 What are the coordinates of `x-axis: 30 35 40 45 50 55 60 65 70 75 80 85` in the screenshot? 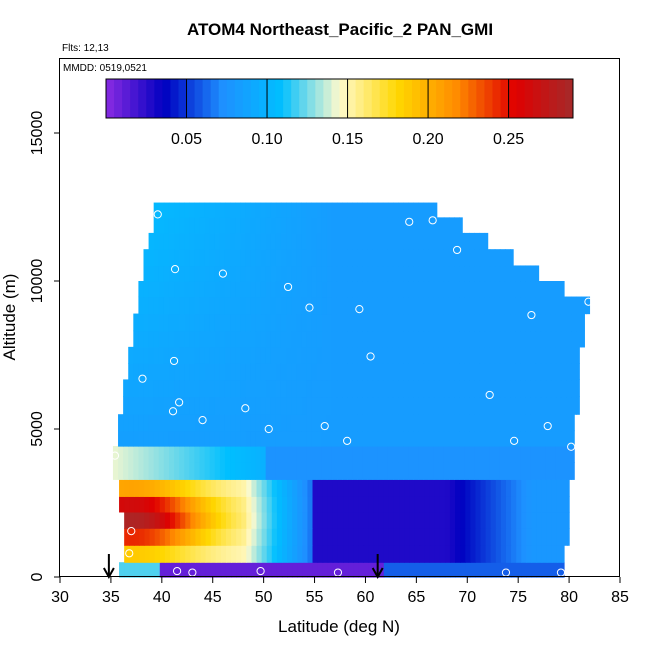 It's located at (340, 591).